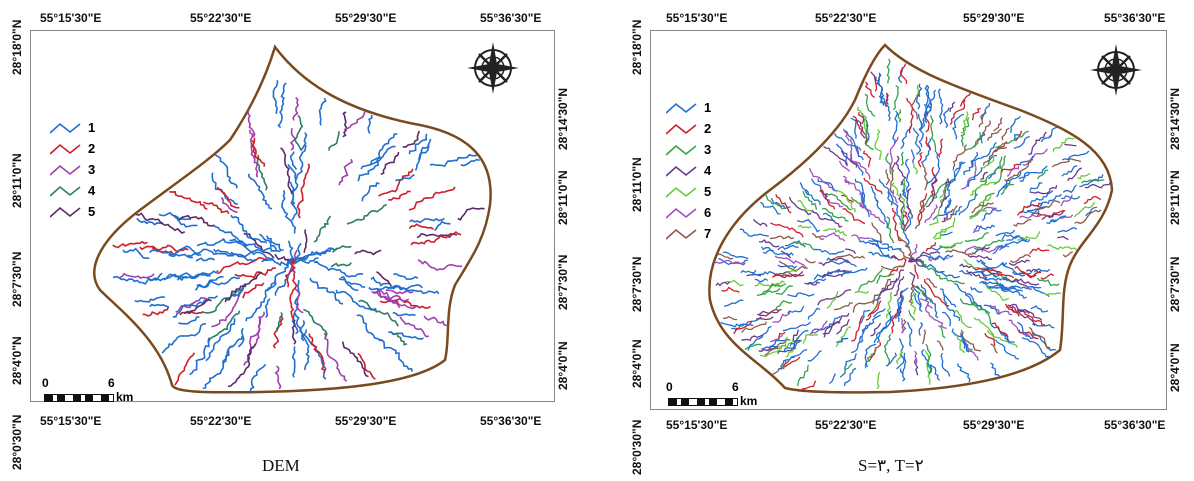  I want to click on legend-item: 2, so click(72, 148).